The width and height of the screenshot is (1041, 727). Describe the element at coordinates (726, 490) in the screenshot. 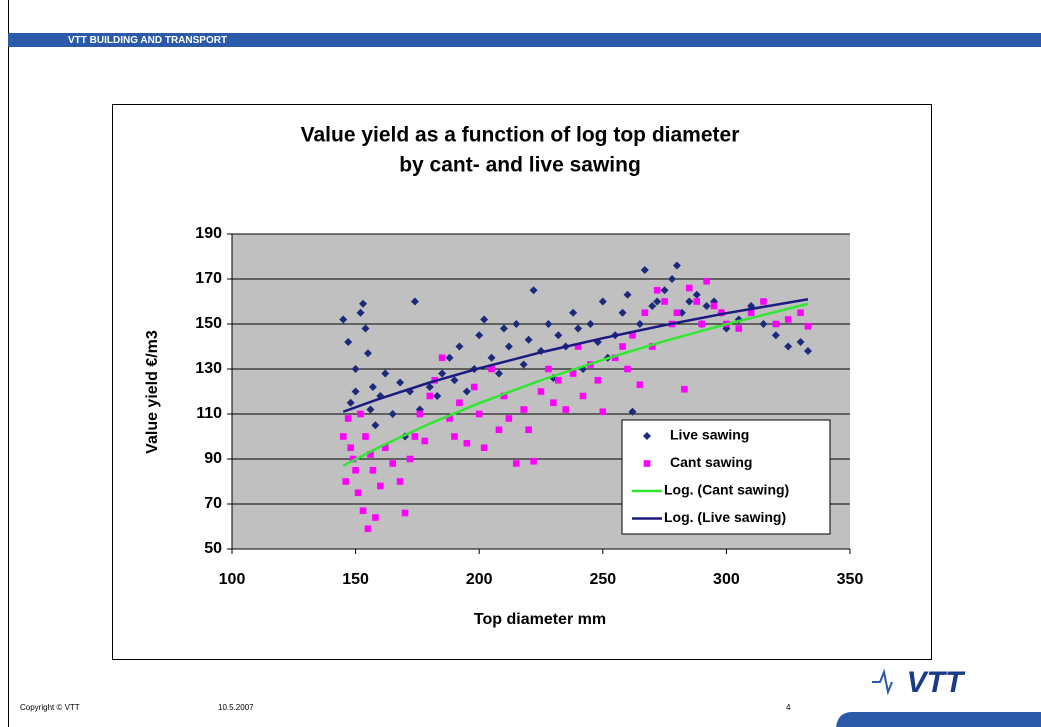

I see `legend-label: Log. (Cant sawing)` at that location.